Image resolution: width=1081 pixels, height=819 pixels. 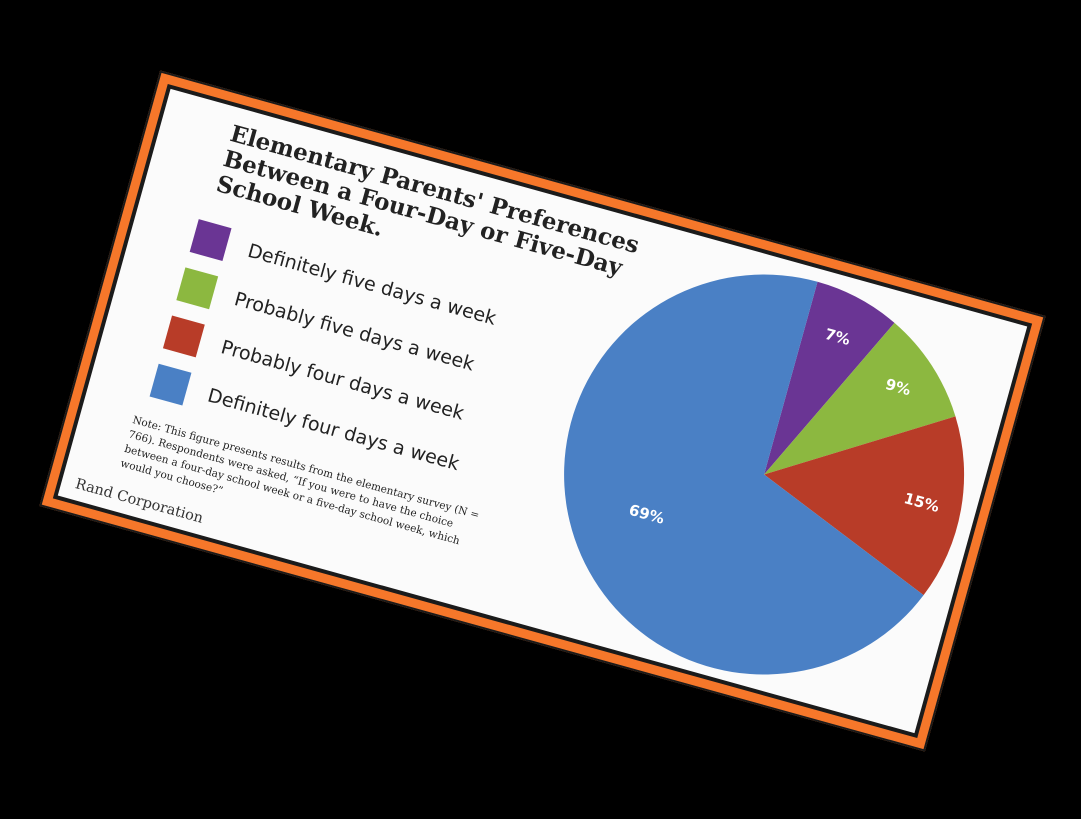 I want to click on pie-slice-probably-four, so click(x=864, y=506).